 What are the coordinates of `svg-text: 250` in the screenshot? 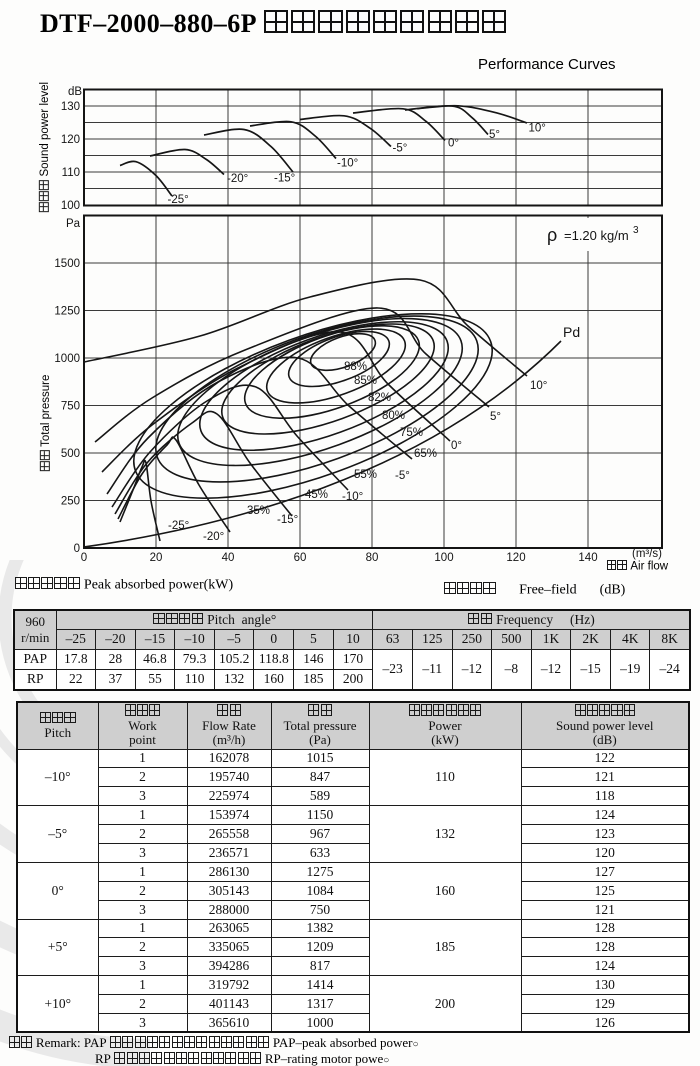 It's located at (70, 502).